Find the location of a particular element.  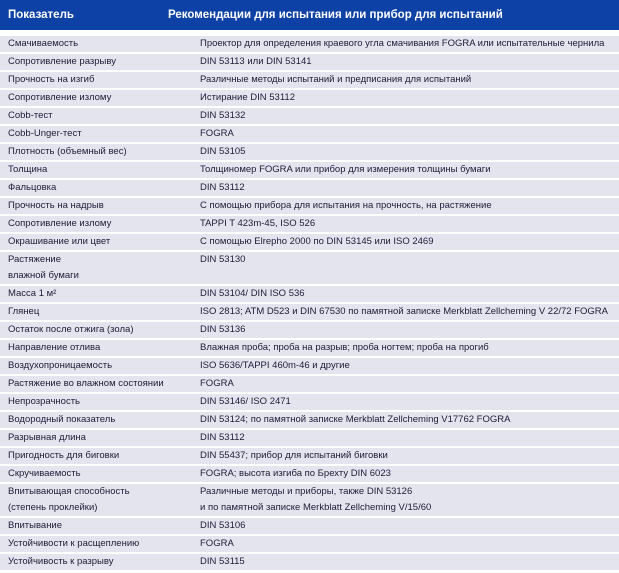

indicator-cell: Разрывная длина is located at coordinates (47, 437).